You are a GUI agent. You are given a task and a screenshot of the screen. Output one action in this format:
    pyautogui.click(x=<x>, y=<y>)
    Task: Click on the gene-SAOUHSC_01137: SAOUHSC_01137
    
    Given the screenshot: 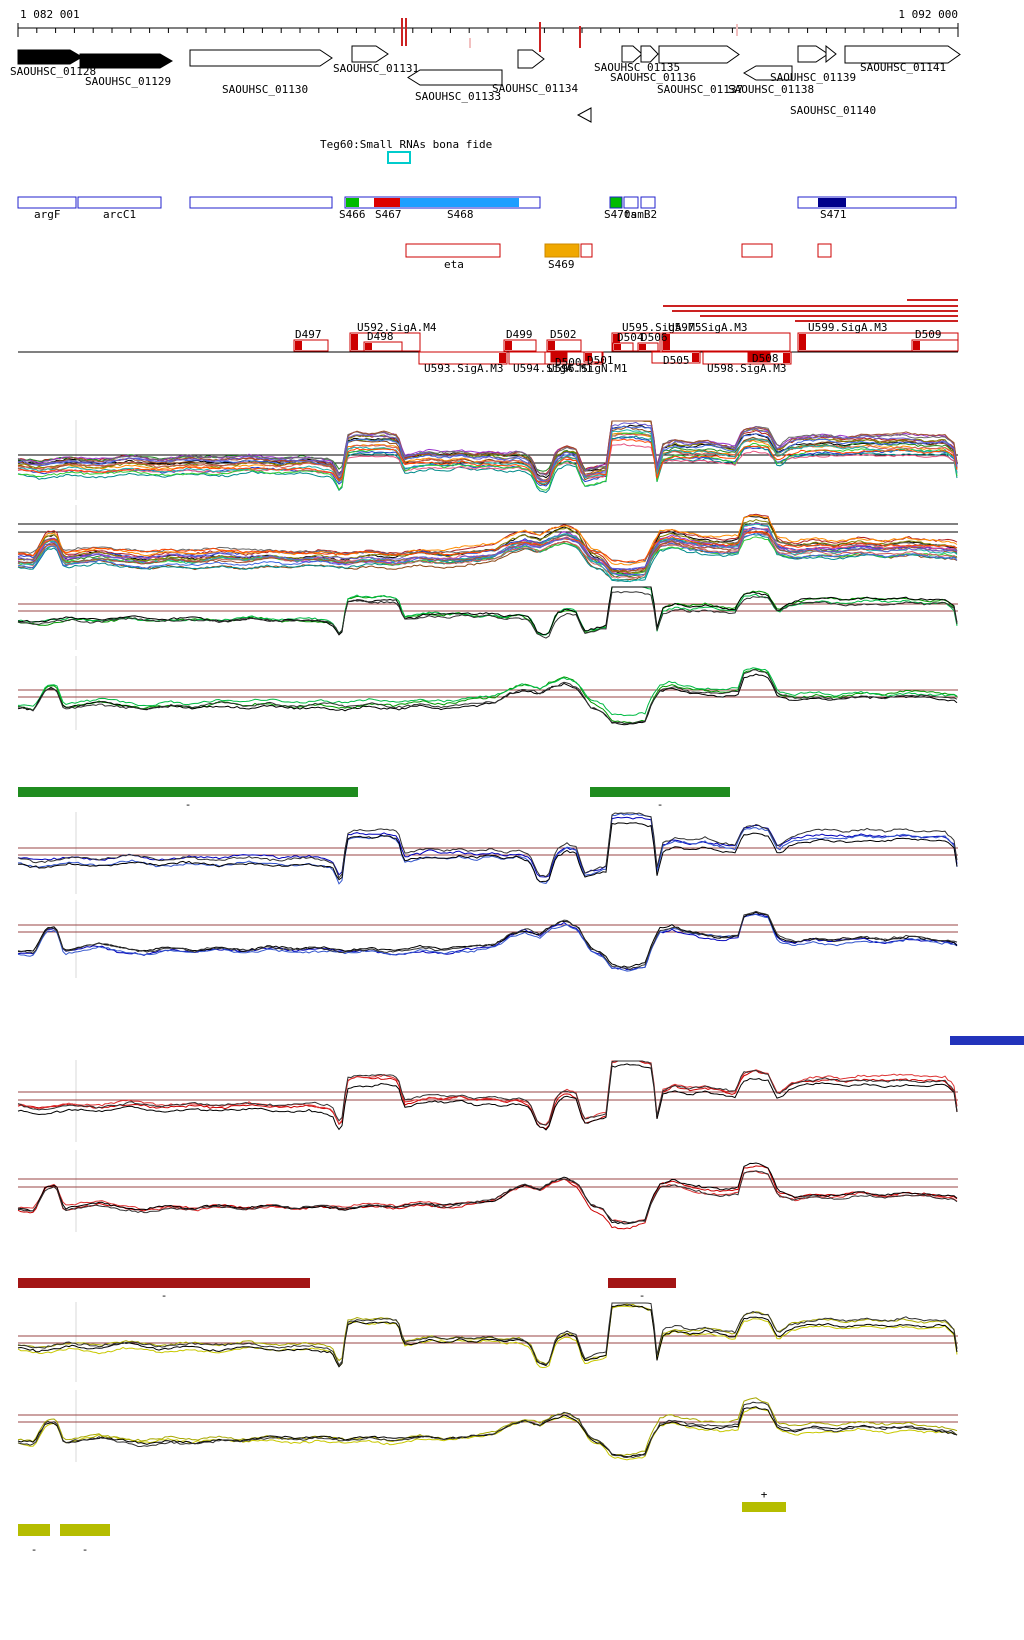 What is the action you would take?
    pyautogui.click(x=700, y=70)
    